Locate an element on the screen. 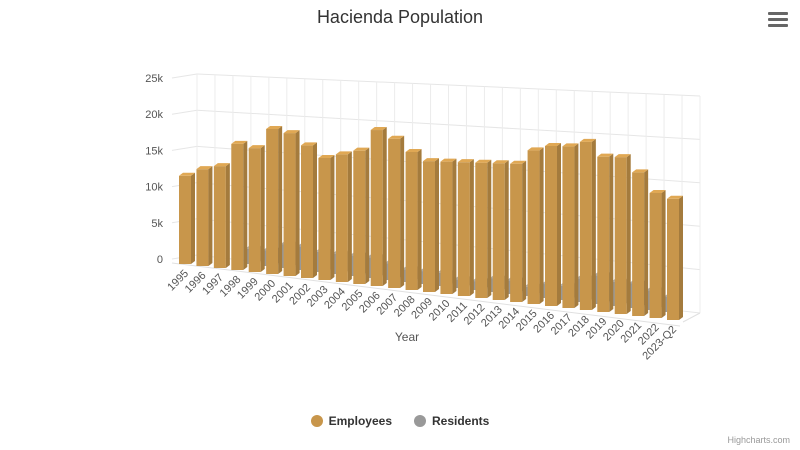 This screenshot has height=450, width=800. legend-swatch-residents is located at coordinates (420, 421).